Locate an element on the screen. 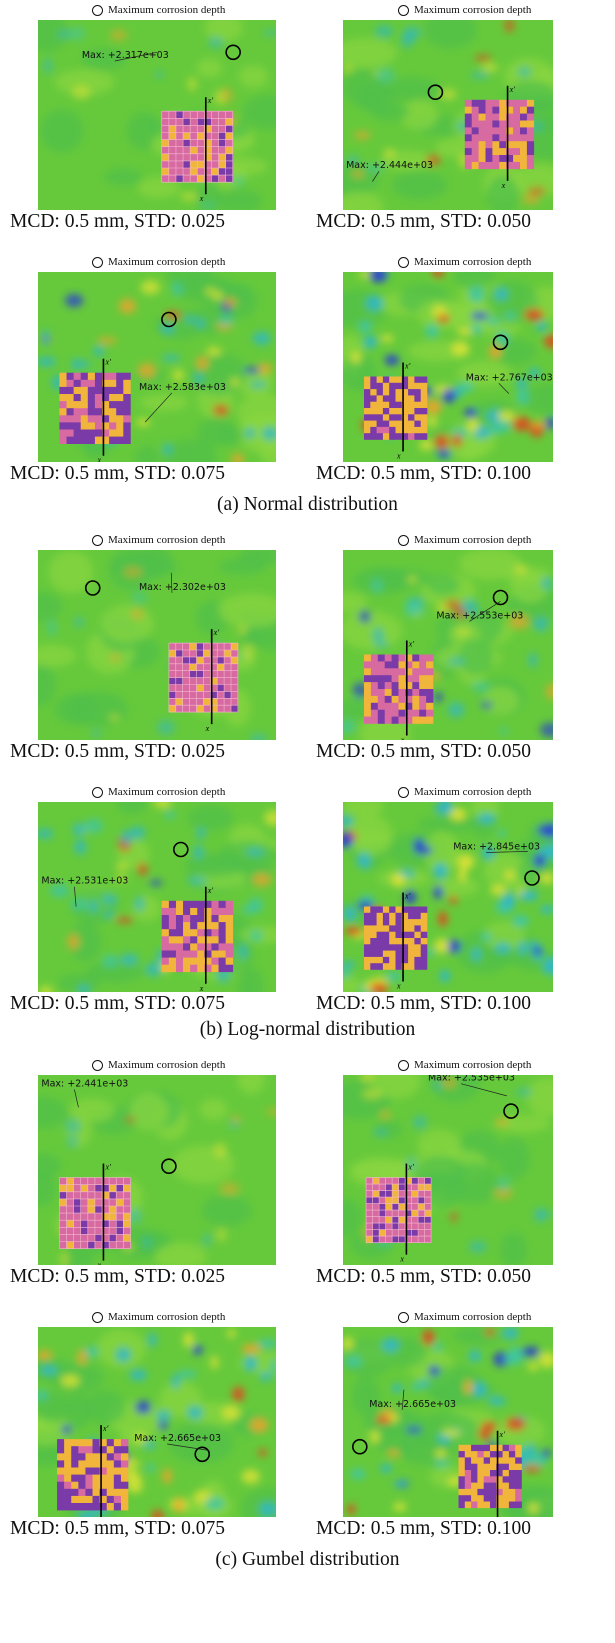 The width and height of the screenshot is (615, 1643). section-caption: (a) Normal distribution is located at coordinates (307, 504).